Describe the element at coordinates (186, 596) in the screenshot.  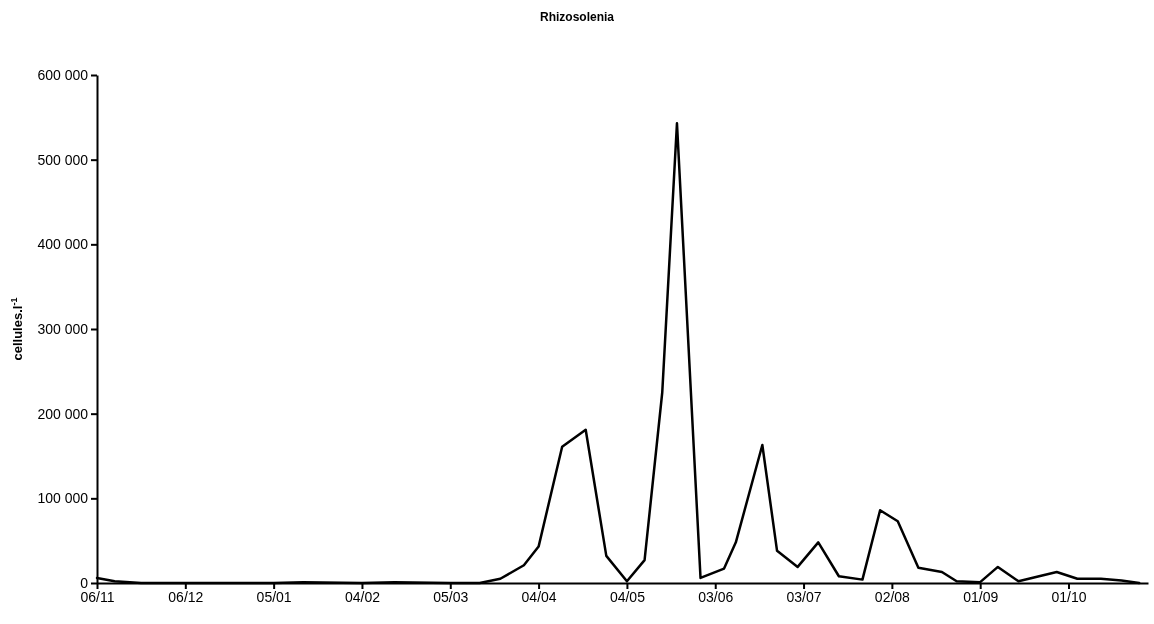
I see `x-tick-label: 06/12` at that location.